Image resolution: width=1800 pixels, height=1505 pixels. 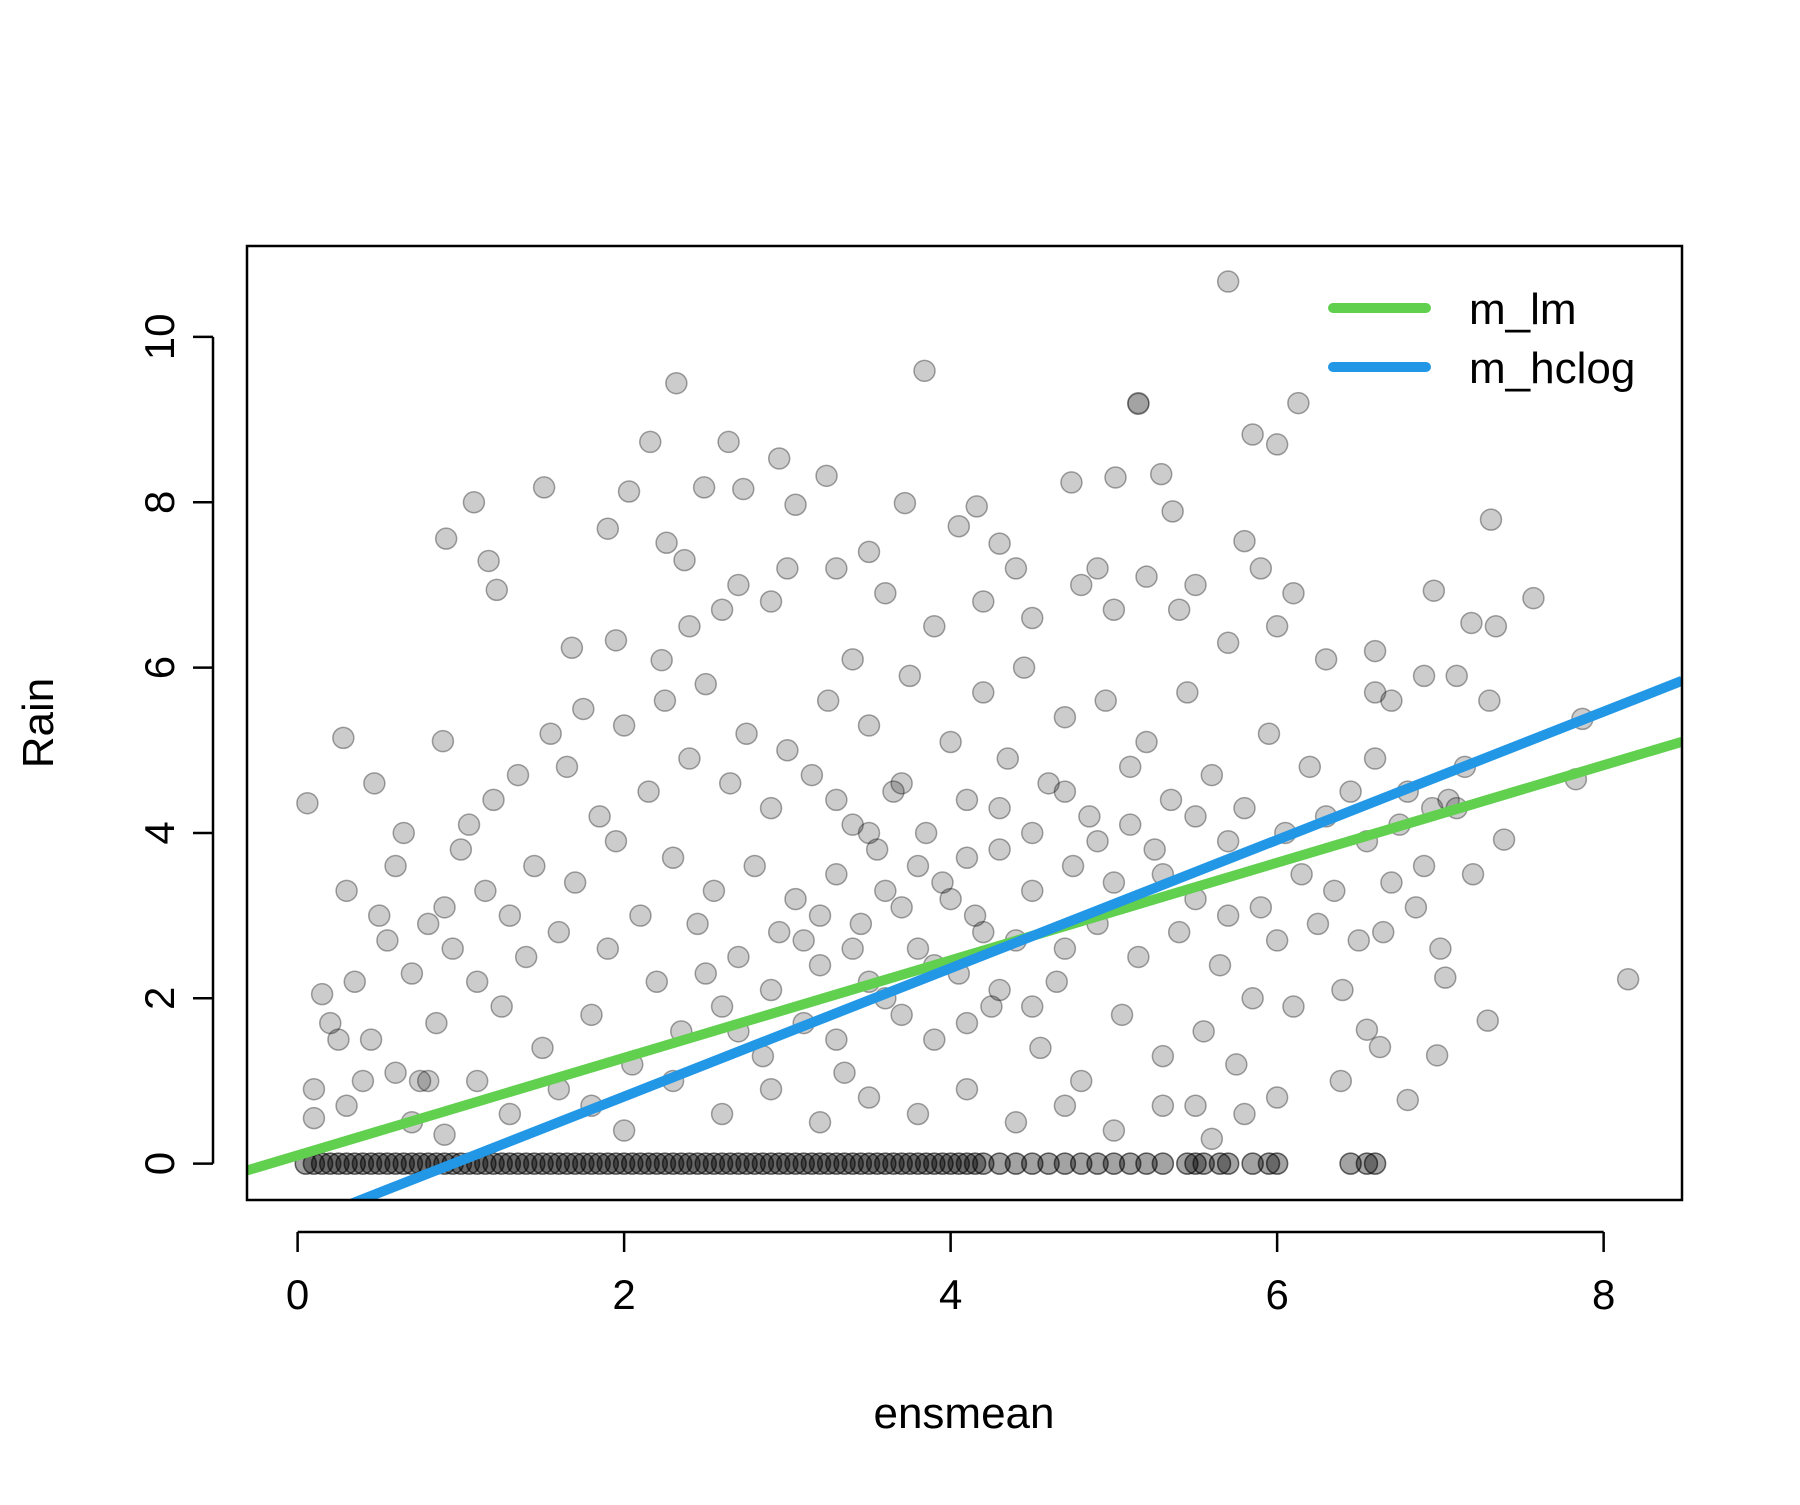 What do you see at coordinates (159, 667) in the screenshot?
I see `y-tick-label: 6` at bounding box center [159, 667].